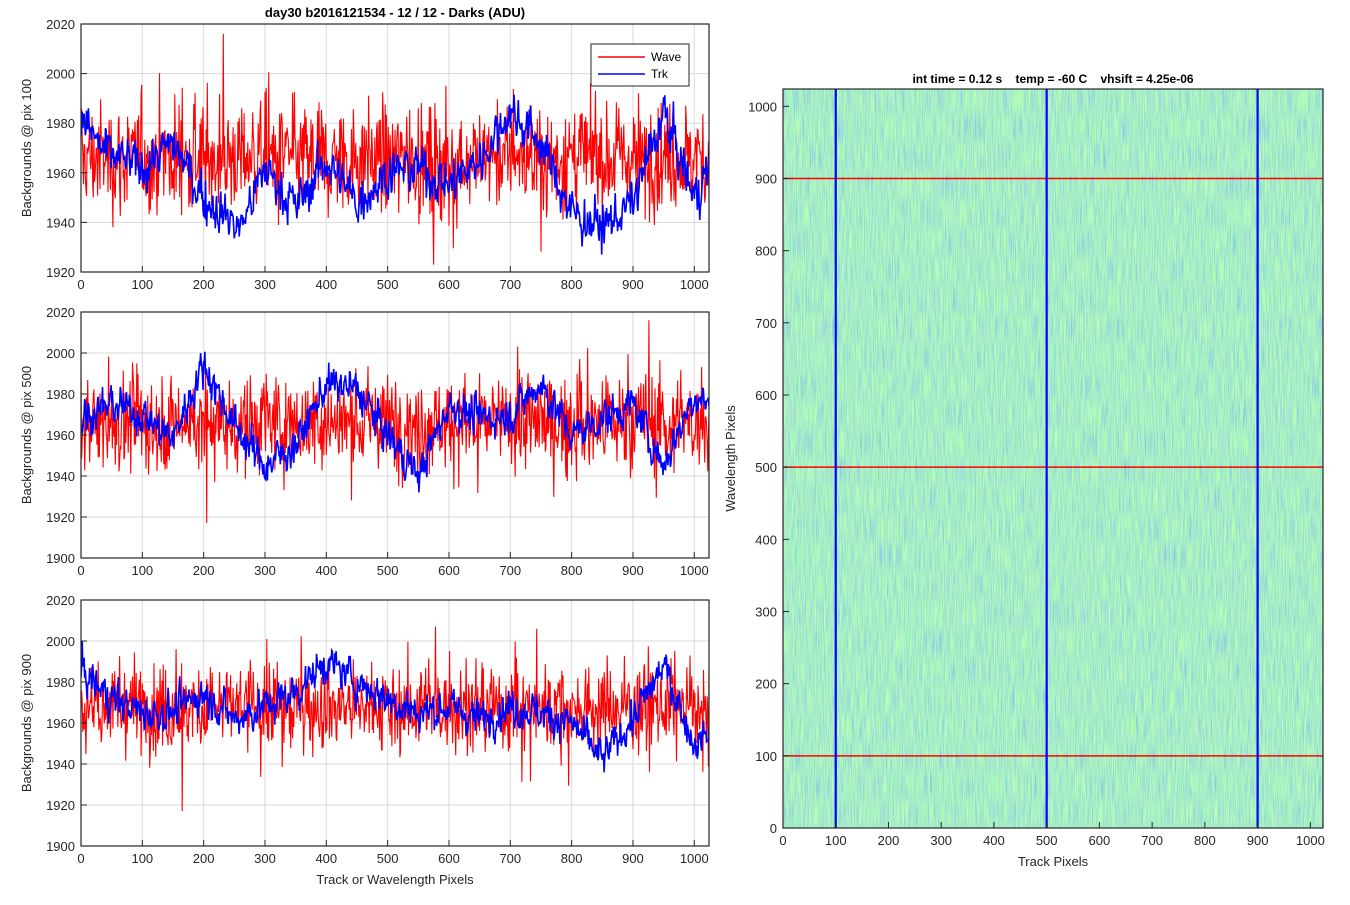  Describe the element at coordinates (766, 178) in the screenshot. I see `y-tick-label: 900` at that location.